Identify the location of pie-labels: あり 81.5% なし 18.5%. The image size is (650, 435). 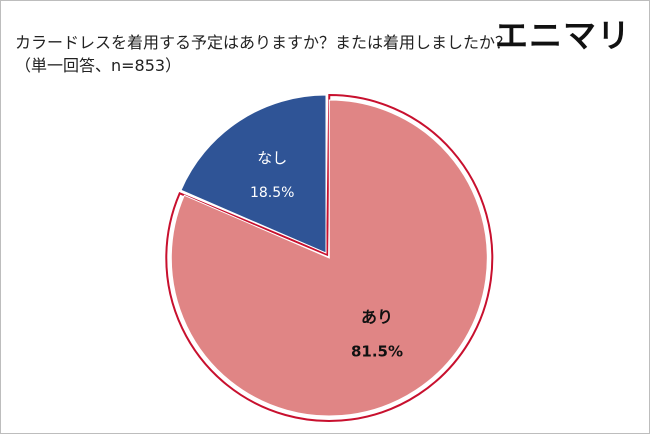
(326, 255).